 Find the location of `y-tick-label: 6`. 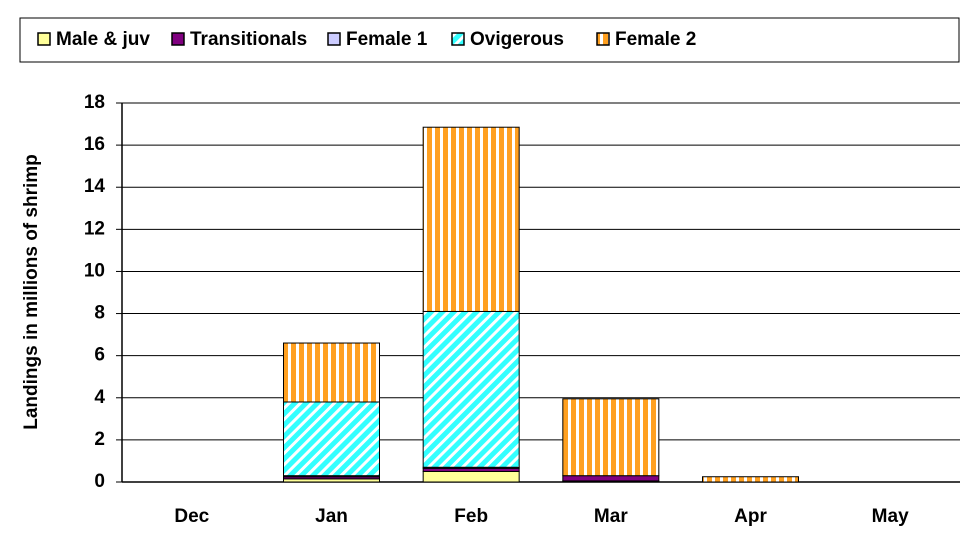

y-tick-label: 6 is located at coordinates (99, 355).